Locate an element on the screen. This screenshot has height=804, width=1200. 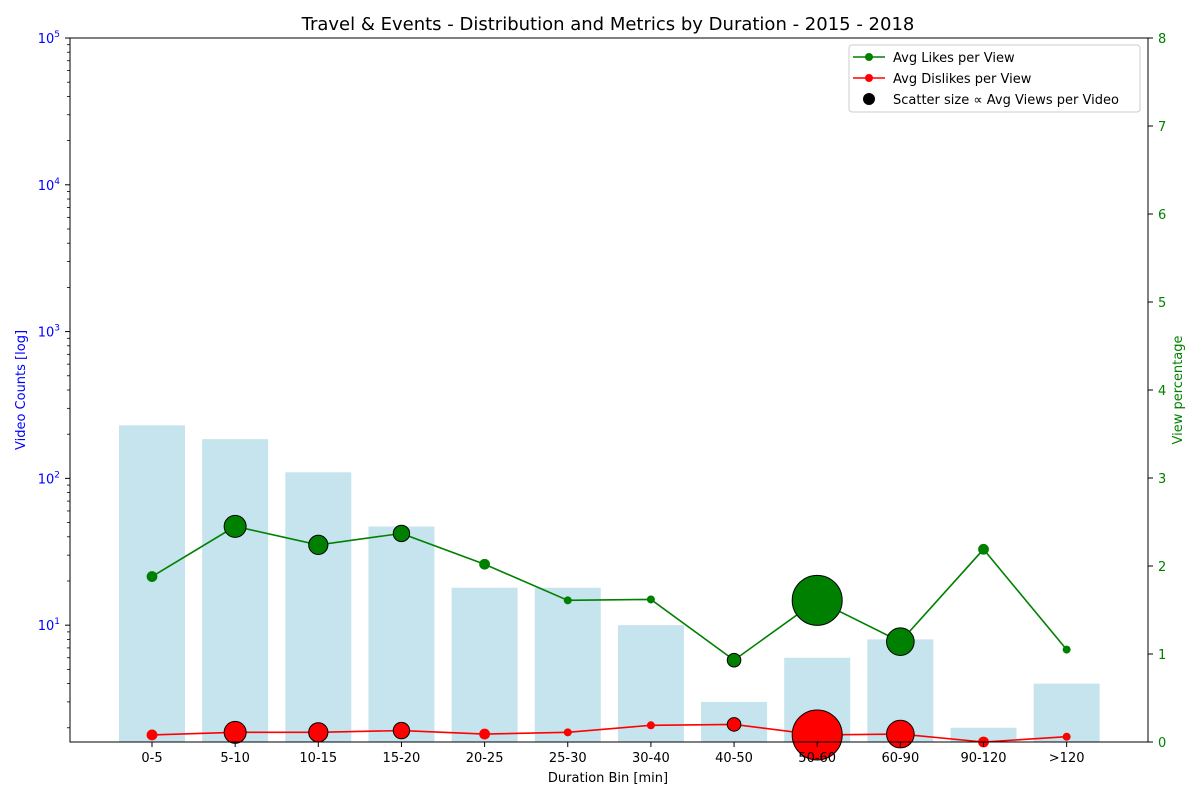
legend-dislikes-marker is located at coordinates (869, 78).